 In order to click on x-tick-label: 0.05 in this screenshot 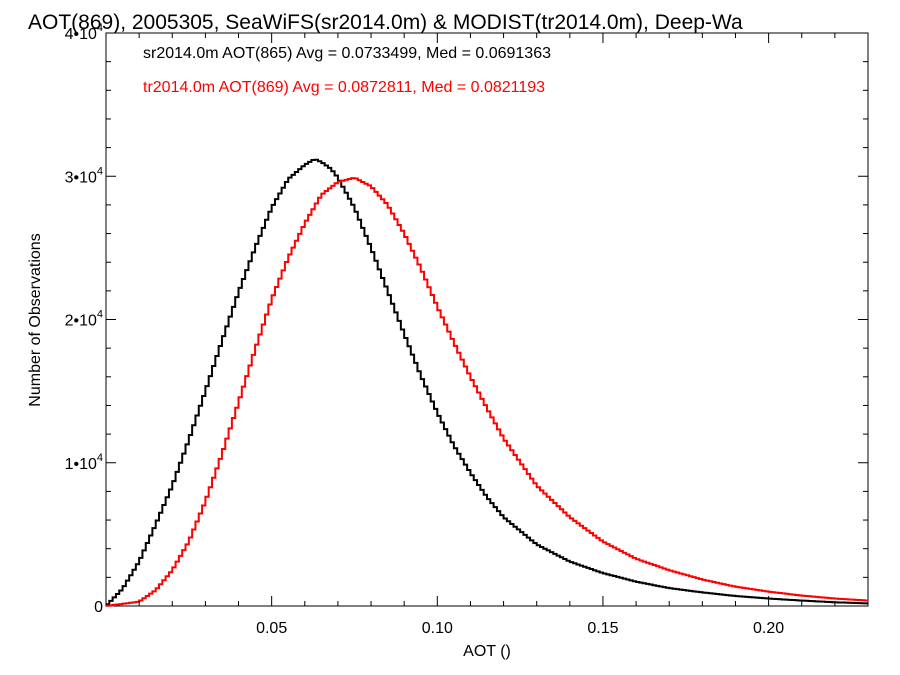, I will do `click(271, 628)`.